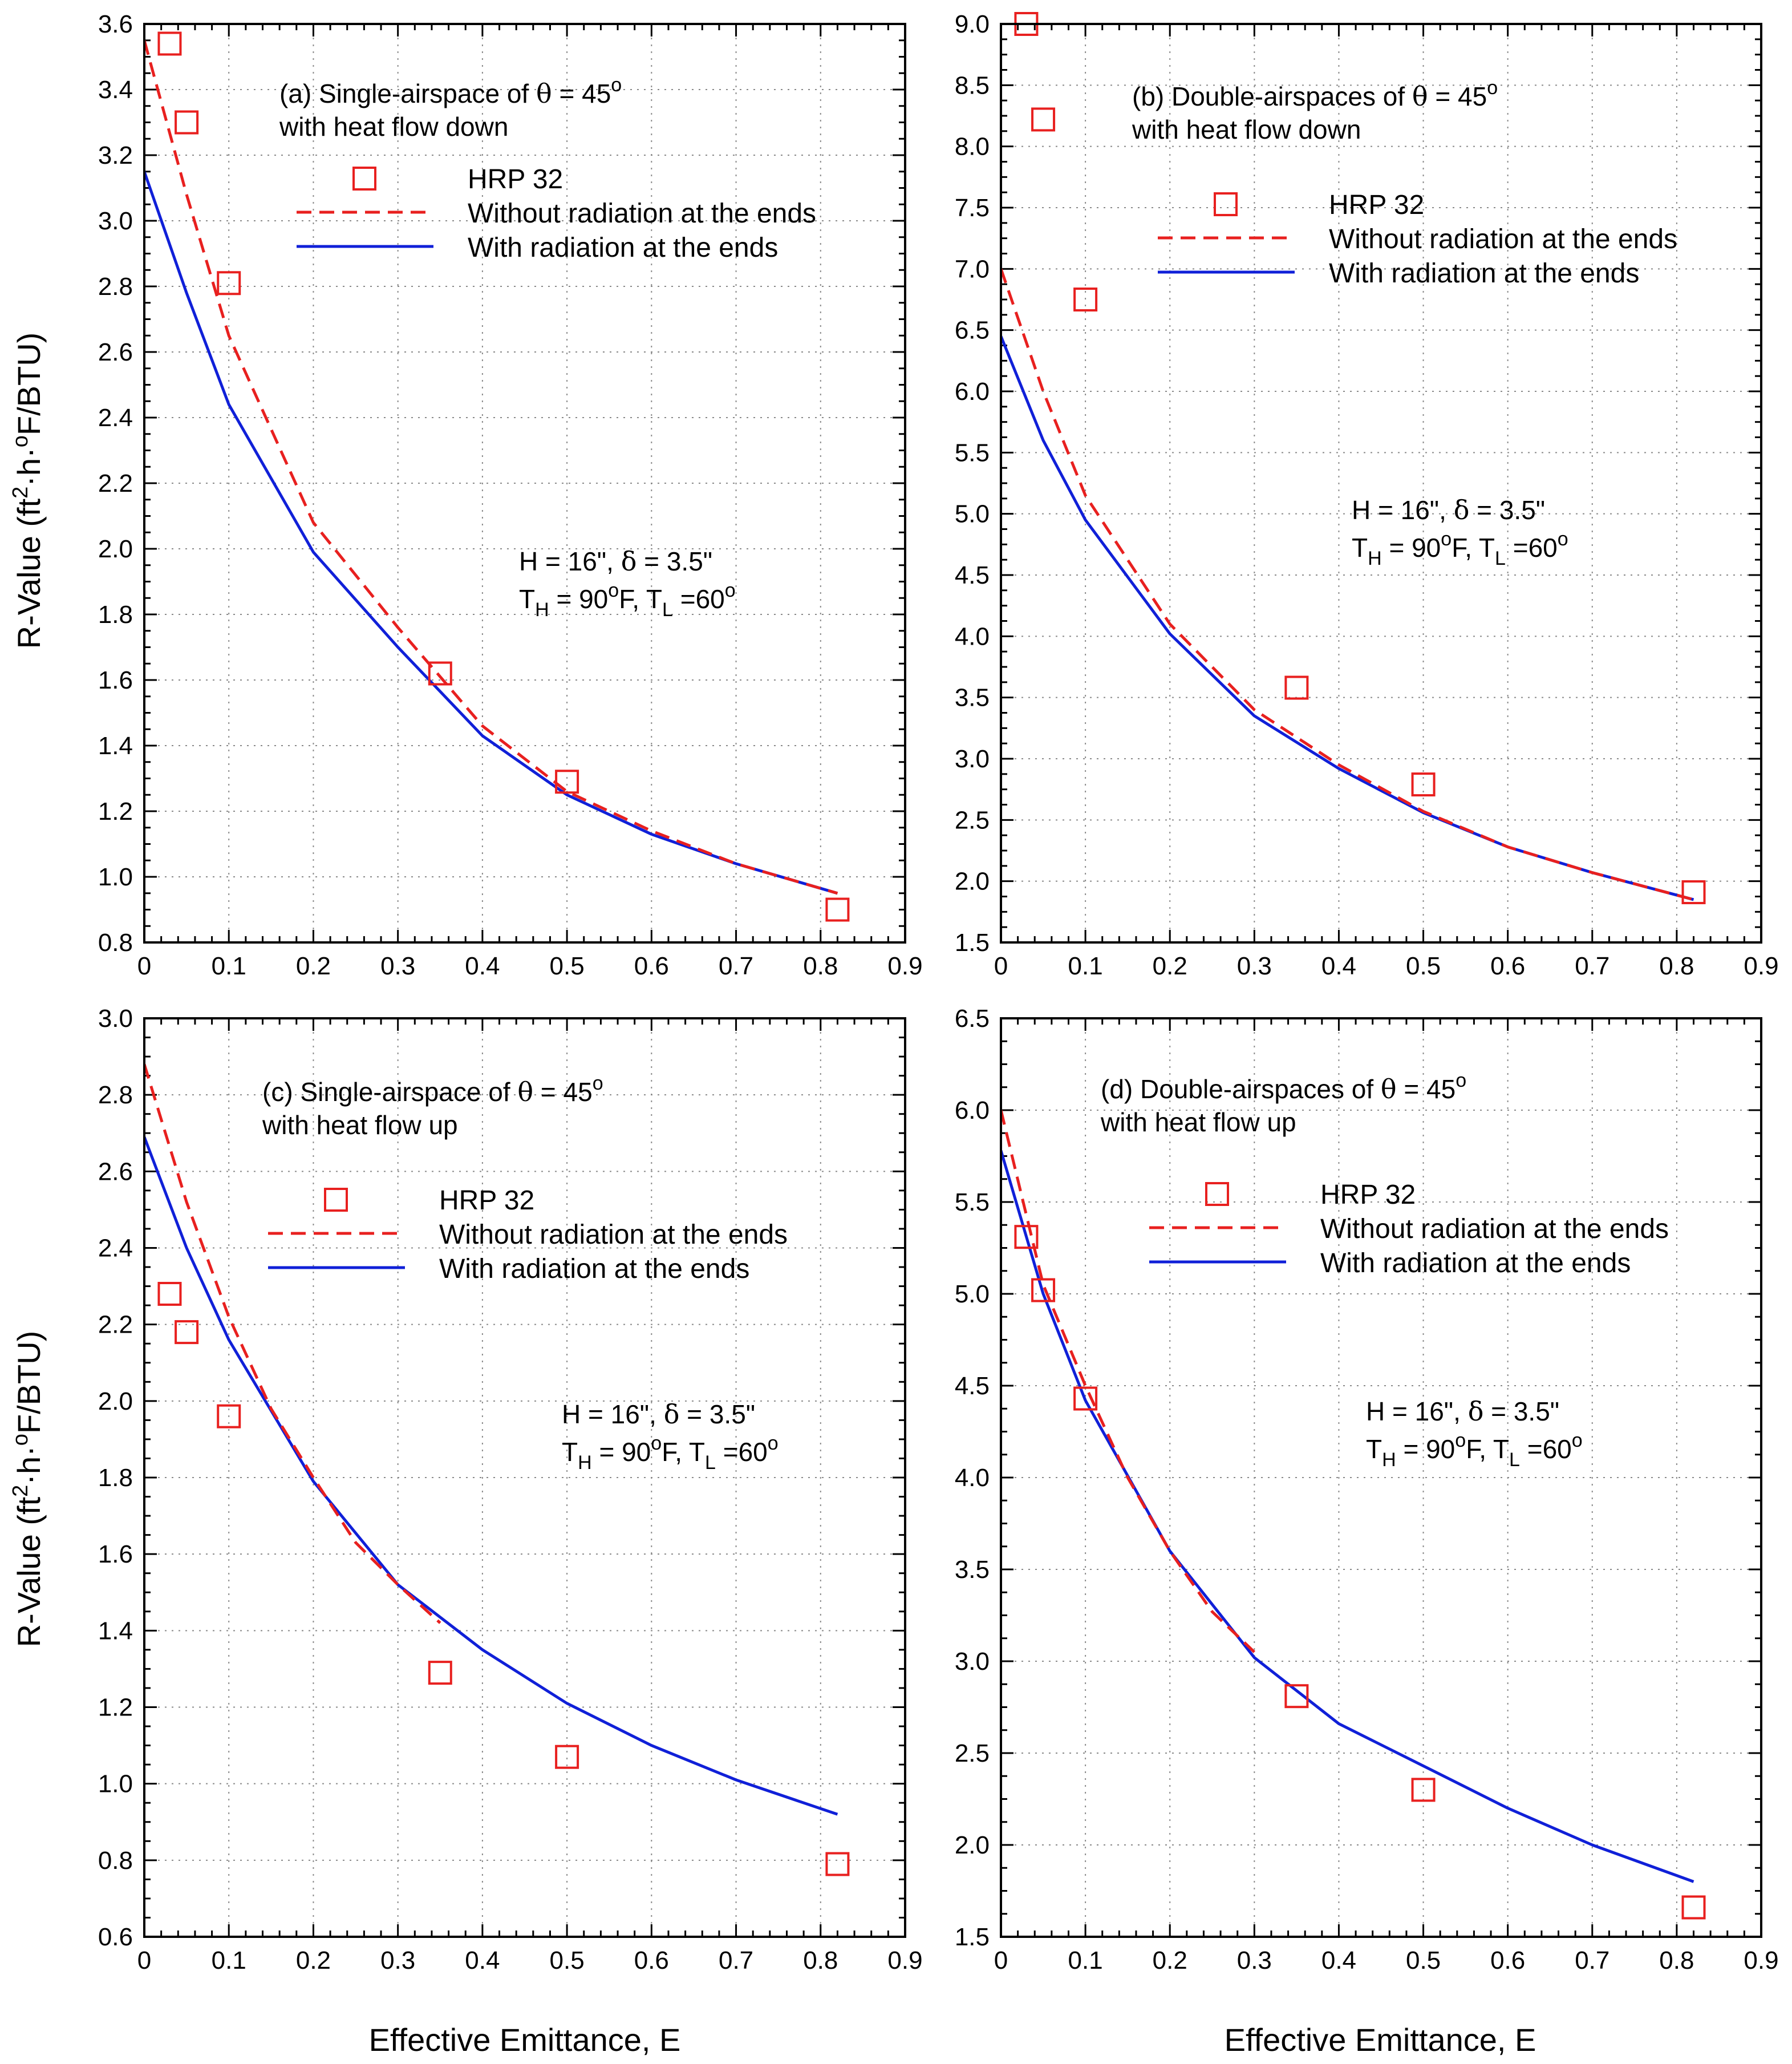 This screenshot has width=1792, height=2064. Describe the element at coordinates (115, 1937) in the screenshot. I see `y-tick-label: 0.6` at that location.